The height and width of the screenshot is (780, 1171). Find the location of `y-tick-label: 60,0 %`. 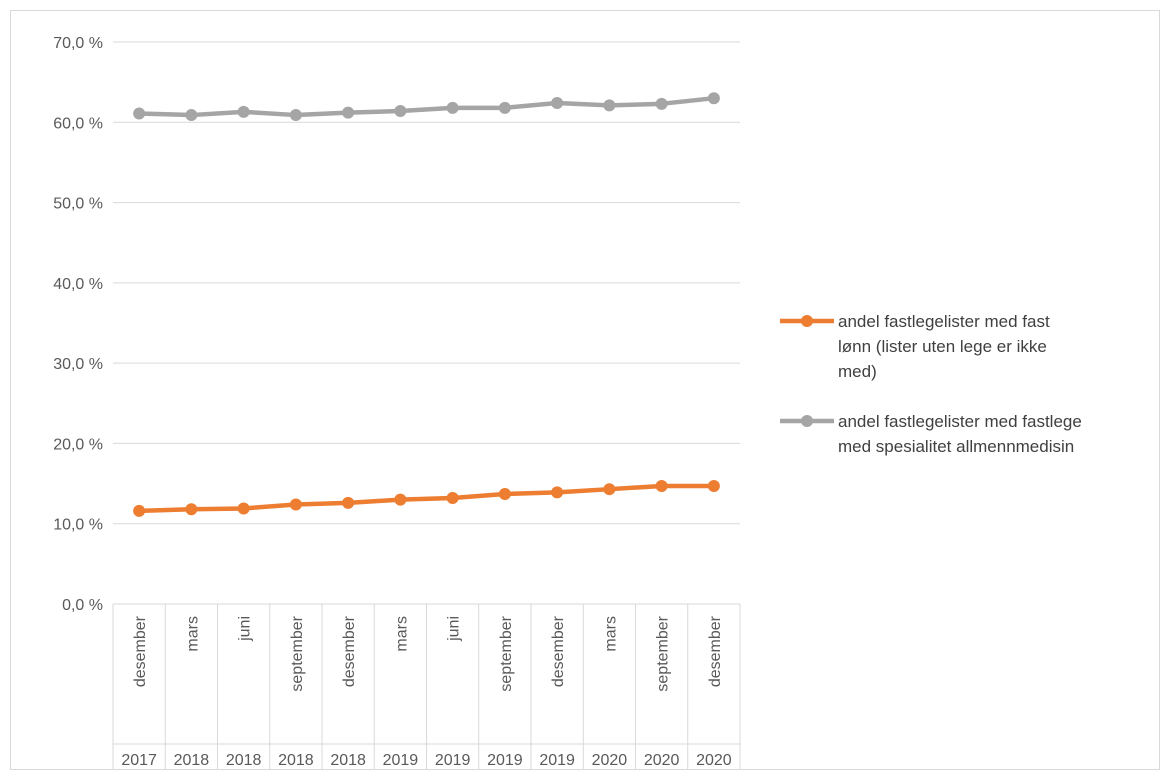

y-tick-label: 60,0 % is located at coordinates (78, 123).